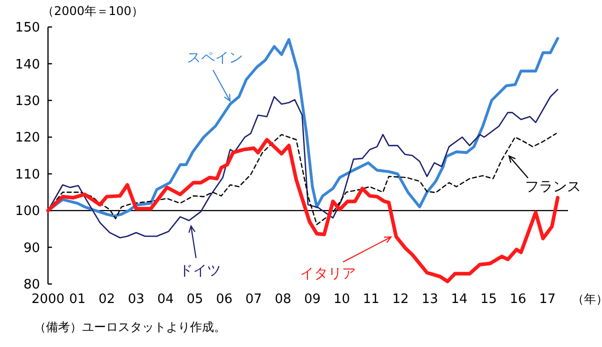 This screenshot has width=602, height=347. What do you see at coordinates (215, 58) in the screenshot?
I see `series-label: スペイン` at bounding box center [215, 58].